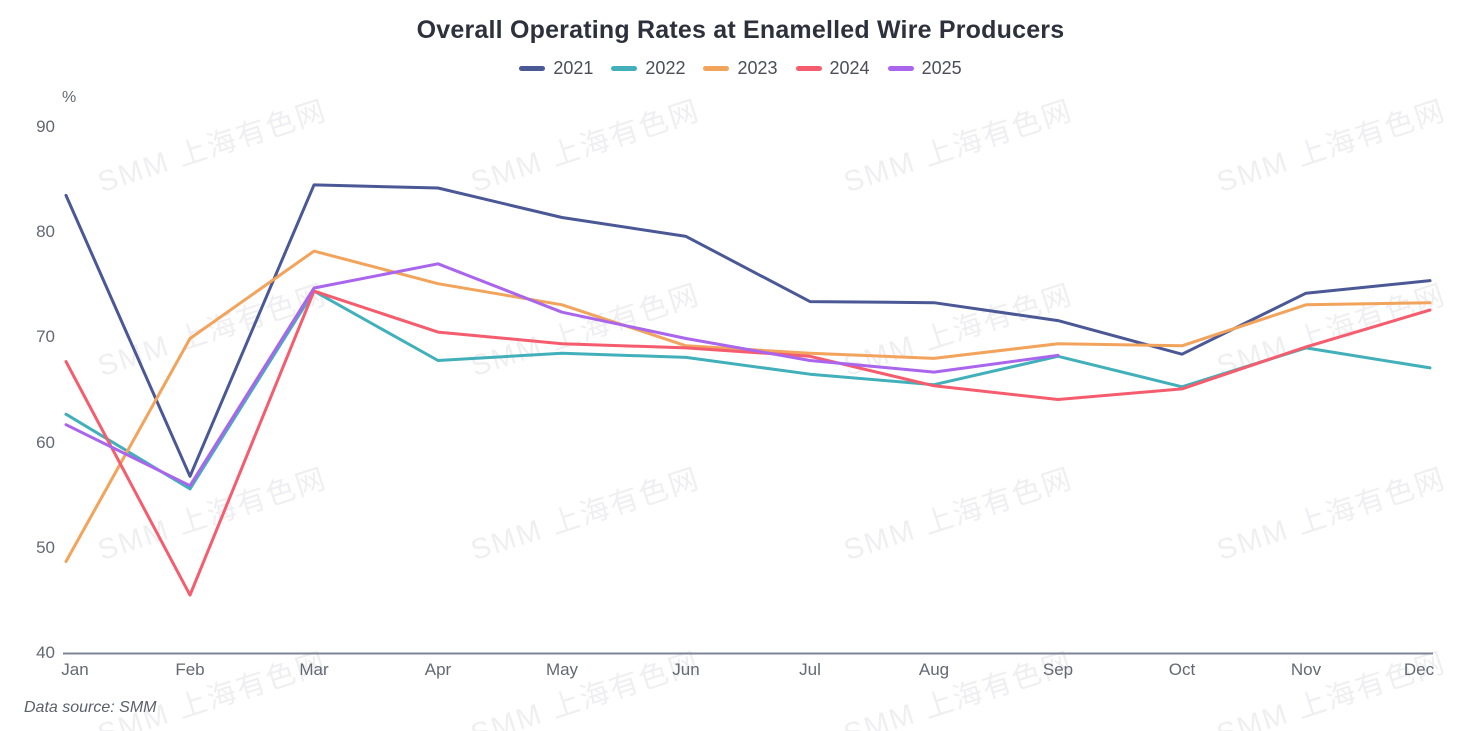 The width and height of the screenshot is (1481, 731). What do you see at coordinates (314, 669) in the screenshot?
I see `x-axis-tick-label: Mar` at bounding box center [314, 669].